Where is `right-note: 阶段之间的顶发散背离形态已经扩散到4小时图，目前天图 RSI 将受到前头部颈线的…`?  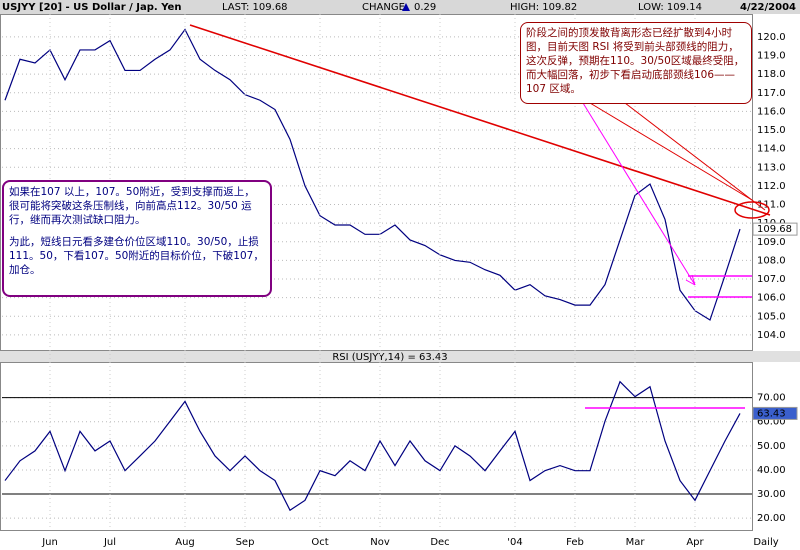
right-note: 阶段之间的顶发散背离形态已经扩散到4小时图，目前天图 RSI 将受到前头部颈线的… is located at coordinates (636, 63).